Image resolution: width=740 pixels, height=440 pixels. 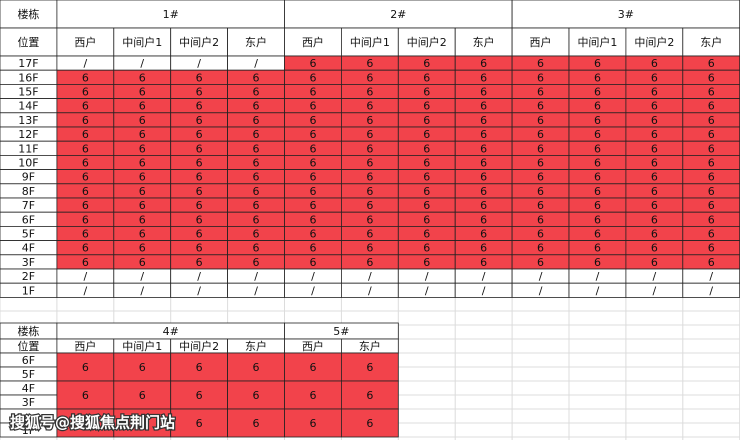 What do you see at coordinates (28, 191) in the screenshot?
I see `floor-label: 8F` at bounding box center [28, 191].